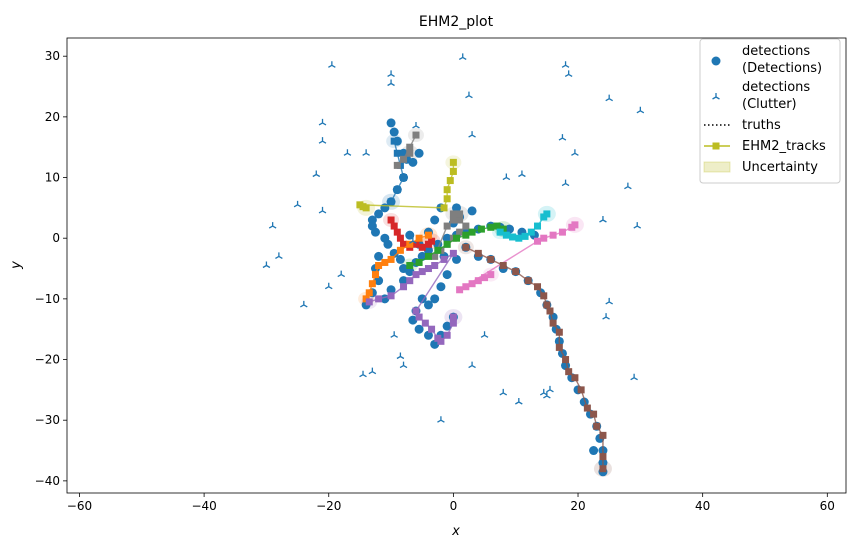 This screenshot has height=551, width=854. What do you see at coordinates (456, 22) in the screenshot?
I see `chart-title: EHM2_plot` at bounding box center [456, 22].